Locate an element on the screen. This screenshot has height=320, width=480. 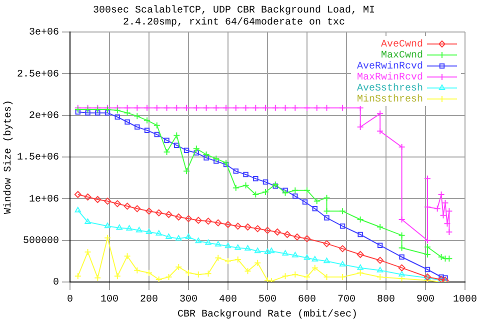
y-tick-label: 500000 is located at coordinates (41, 241).